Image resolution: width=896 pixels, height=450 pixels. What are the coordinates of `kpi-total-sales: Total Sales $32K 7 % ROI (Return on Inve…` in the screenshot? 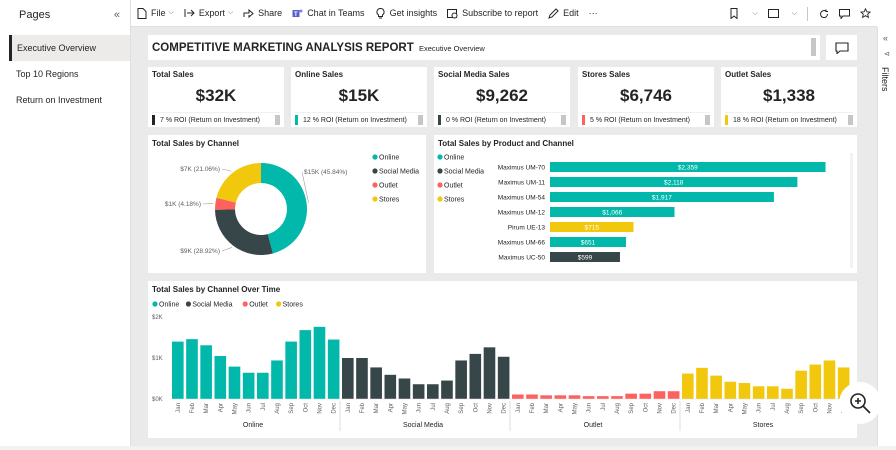 It's located at (216, 97).